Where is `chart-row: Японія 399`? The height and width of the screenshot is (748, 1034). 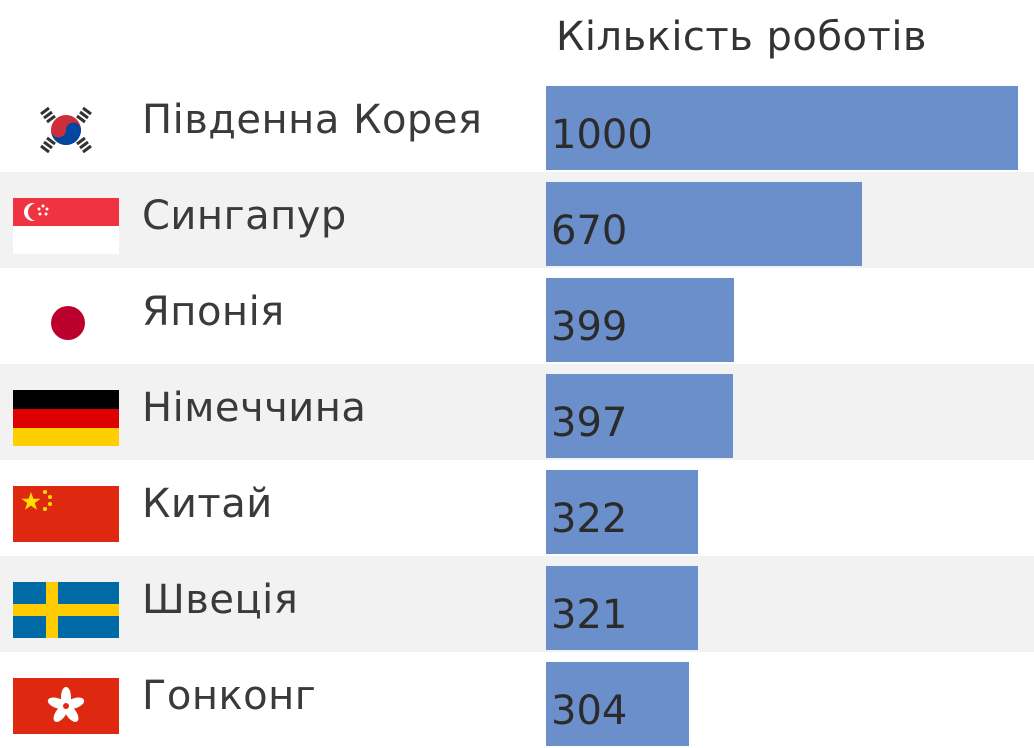
chart-row: Японія 399 is located at coordinates (517, 316).